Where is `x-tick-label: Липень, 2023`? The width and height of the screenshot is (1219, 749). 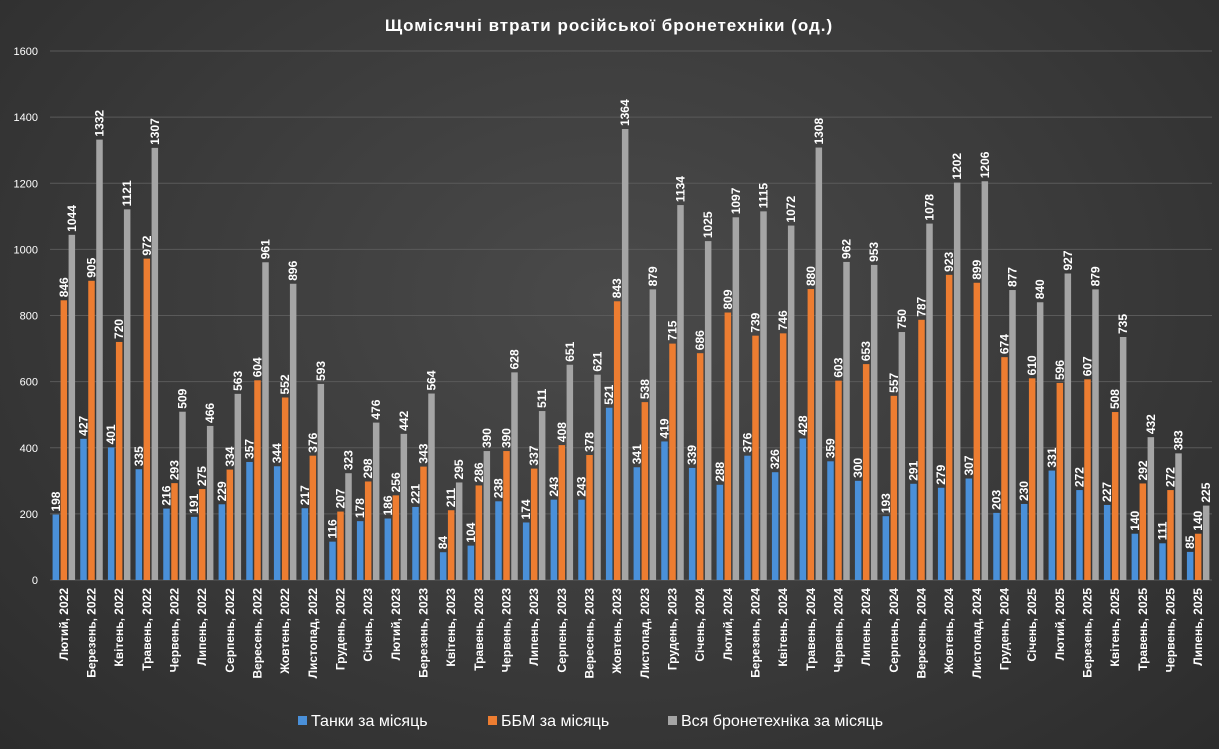
x-tick-label: Липень, 2023 is located at coordinates (534, 627).